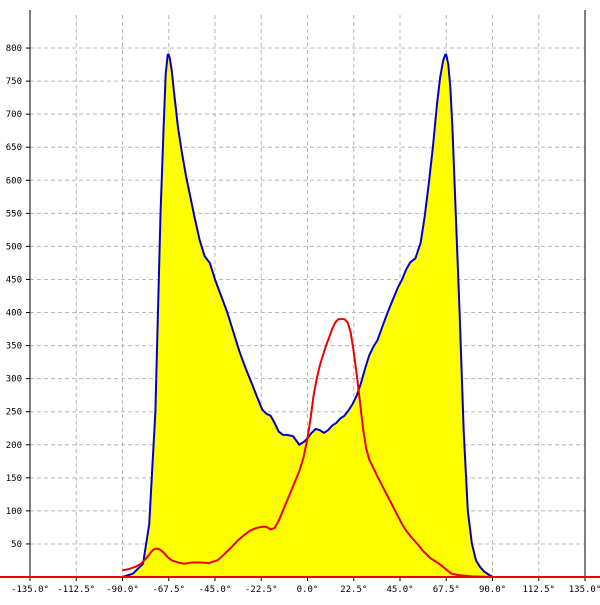 This screenshot has height=605, width=600. What do you see at coordinates (14, 380) in the screenshot?
I see `y-tick-label: 300` at bounding box center [14, 380].